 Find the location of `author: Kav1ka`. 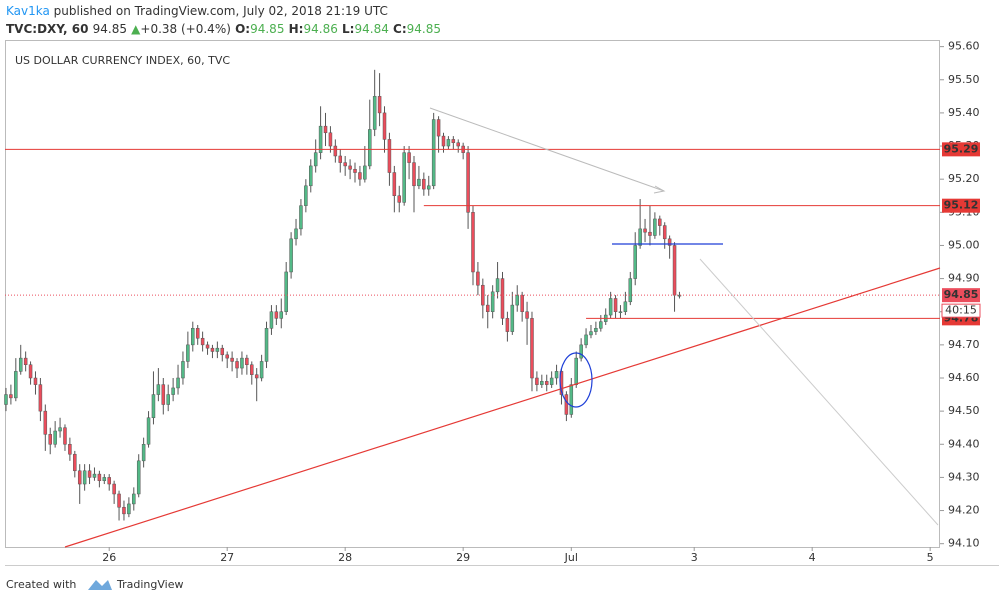

author: Kav1ka is located at coordinates (28, 11).